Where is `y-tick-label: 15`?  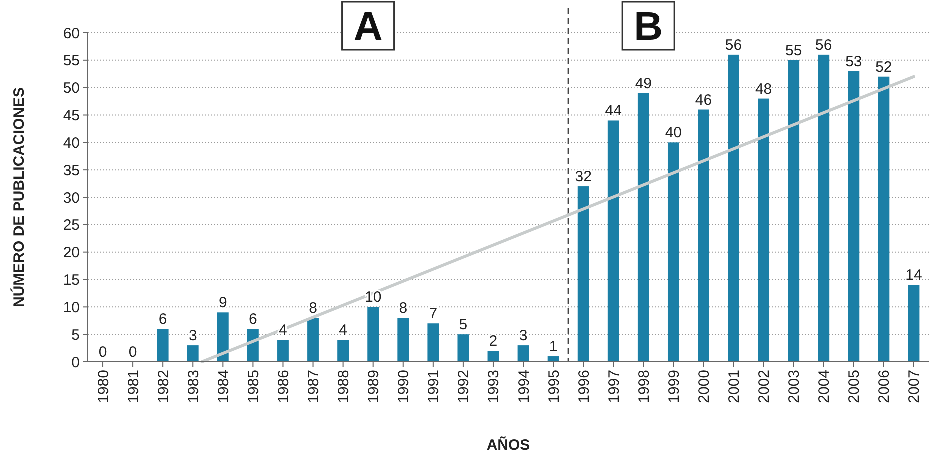 y-tick-label: 15 is located at coordinates (71, 280).